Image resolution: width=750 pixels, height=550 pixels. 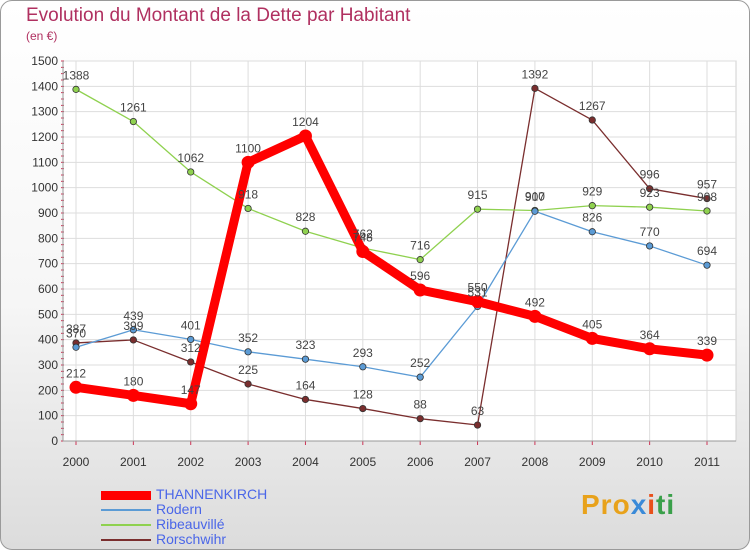 I want to click on data-label: 364, so click(x=650, y=335).